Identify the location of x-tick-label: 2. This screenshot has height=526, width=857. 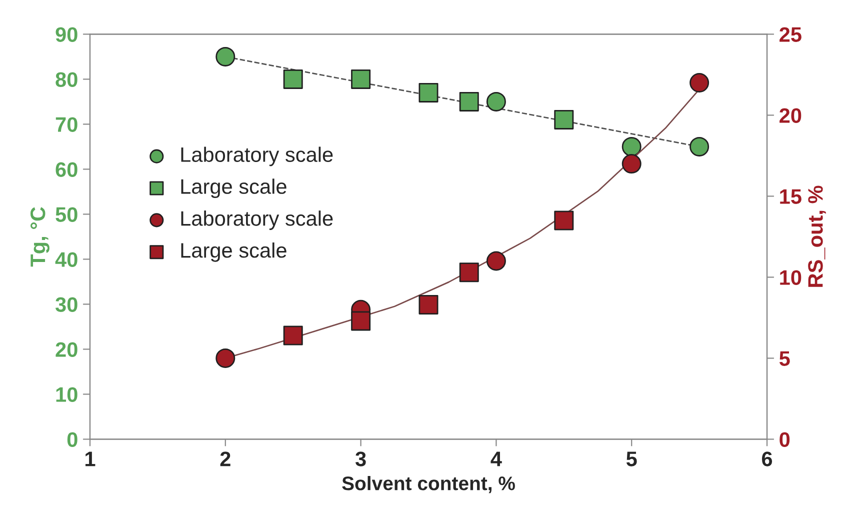
(225, 459).